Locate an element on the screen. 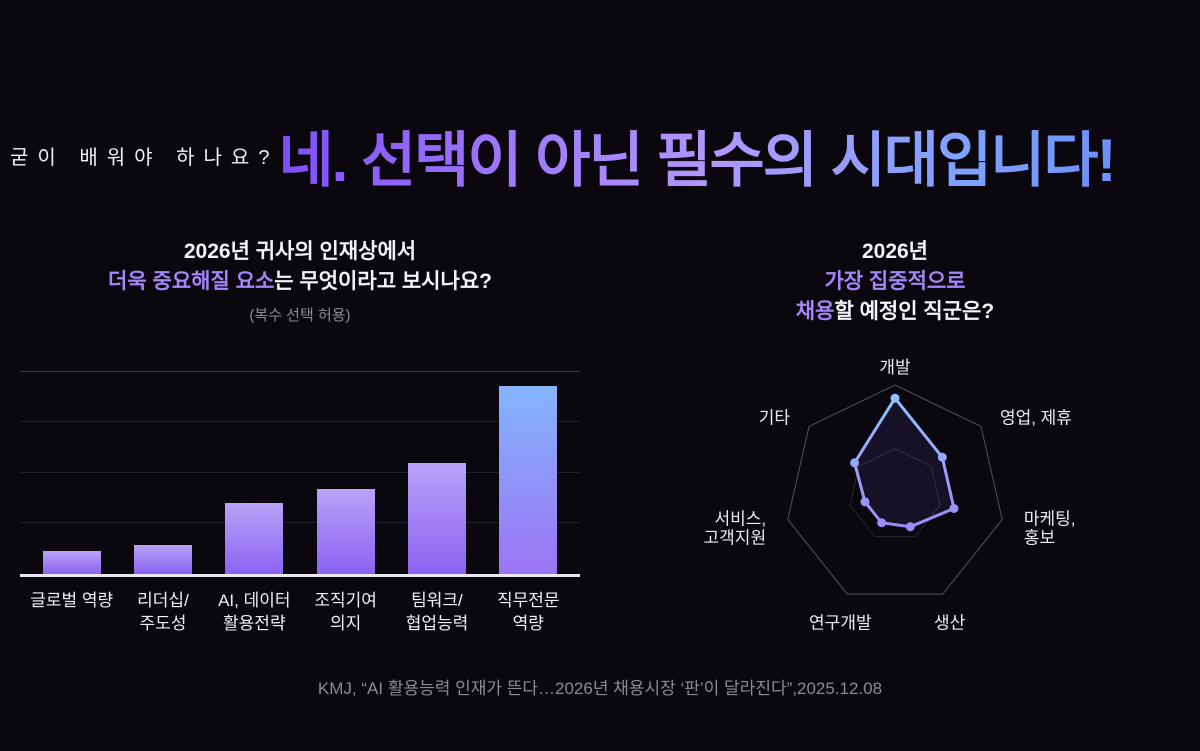  bar-chart-title-line1-text: 2026년 귀사의 인재상에서 is located at coordinates (300, 251).